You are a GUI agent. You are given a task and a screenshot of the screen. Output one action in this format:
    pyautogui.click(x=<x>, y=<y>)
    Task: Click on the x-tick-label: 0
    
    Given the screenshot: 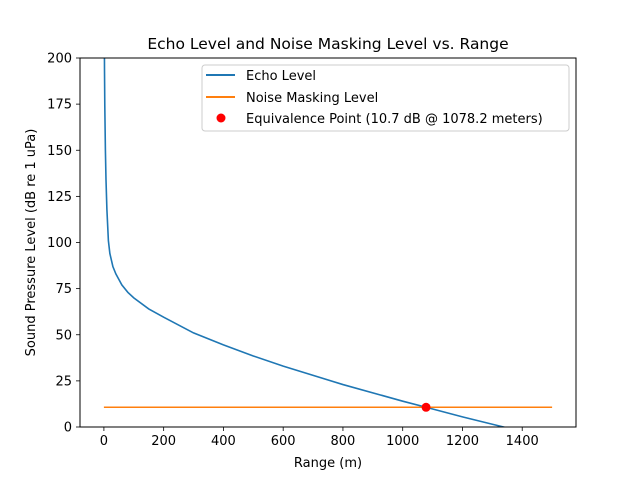 What is the action you would take?
    pyautogui.click(x=104, y=441)
    